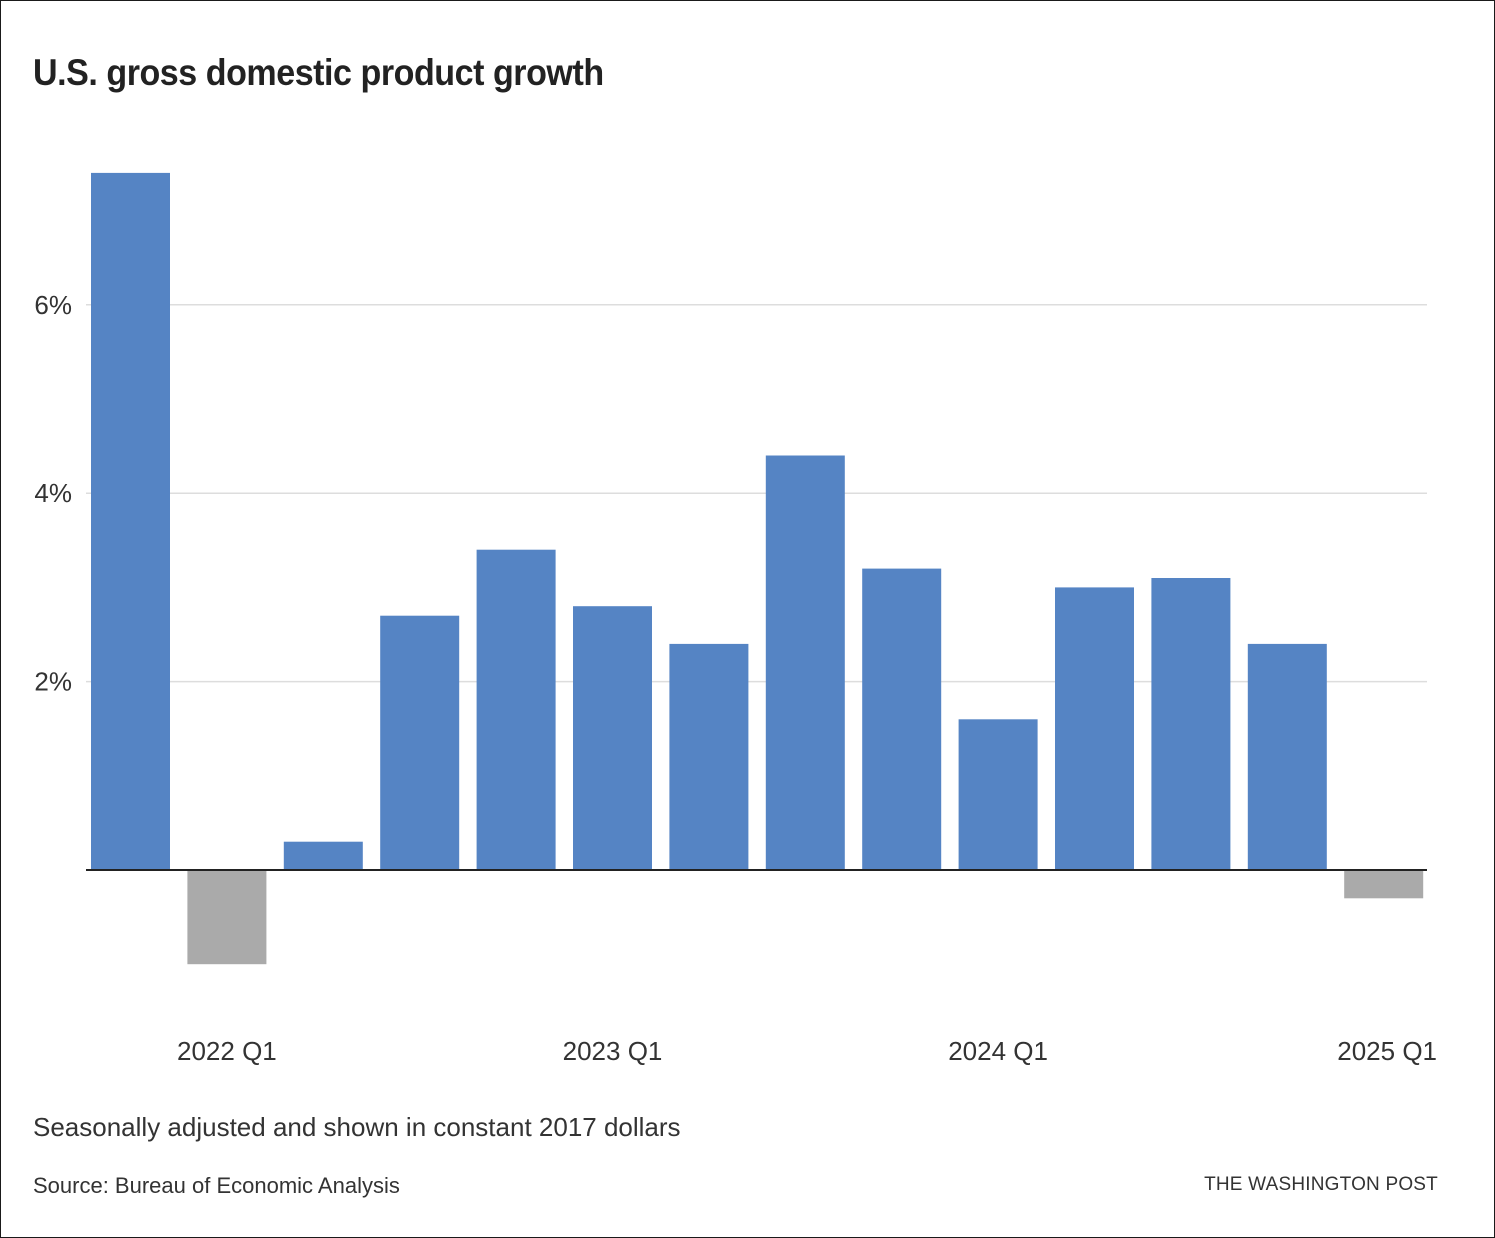 This screenshot has height=1238, width=1495. Describe the element at coordinates (1384, 884) in the screenshot. I see `bar-2025-q1` at that location.